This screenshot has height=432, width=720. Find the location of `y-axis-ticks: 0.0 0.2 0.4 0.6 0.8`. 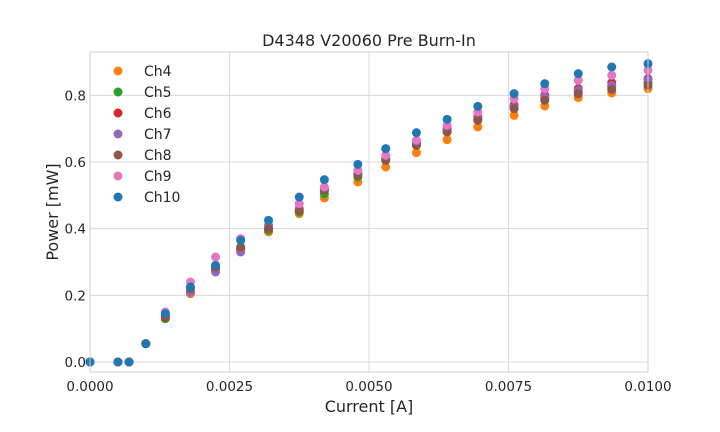

y-axis-ticks: 0.0 0.2 0.4 0.6 0.8 is located at coordinates (75, 229).